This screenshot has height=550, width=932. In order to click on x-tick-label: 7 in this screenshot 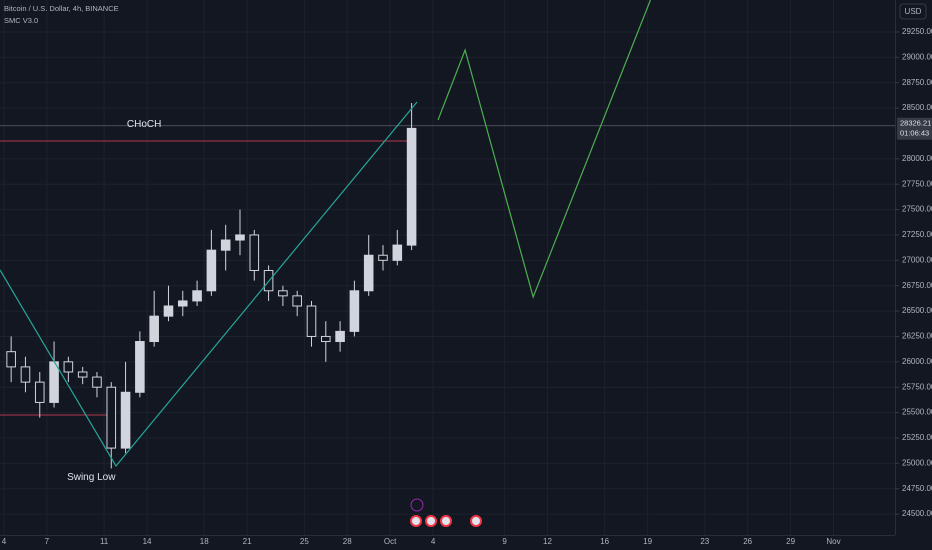, I will do `click(47, 541)`.